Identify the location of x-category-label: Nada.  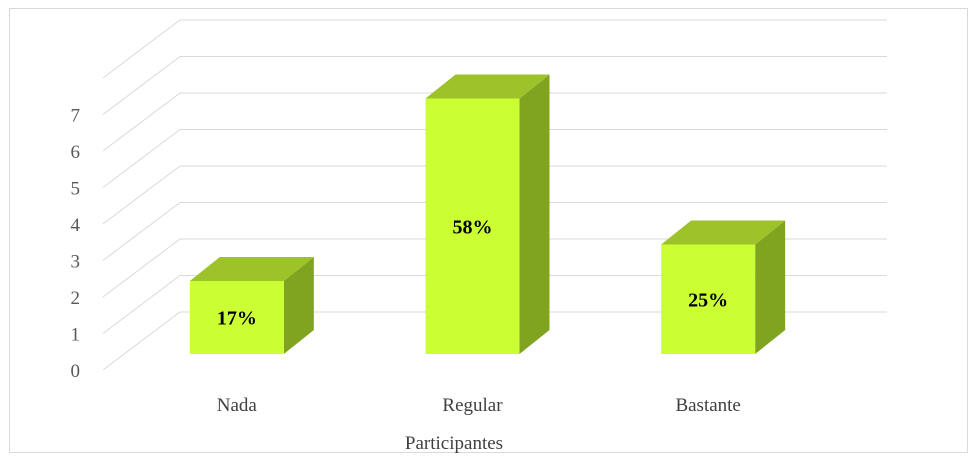
(237, 405).